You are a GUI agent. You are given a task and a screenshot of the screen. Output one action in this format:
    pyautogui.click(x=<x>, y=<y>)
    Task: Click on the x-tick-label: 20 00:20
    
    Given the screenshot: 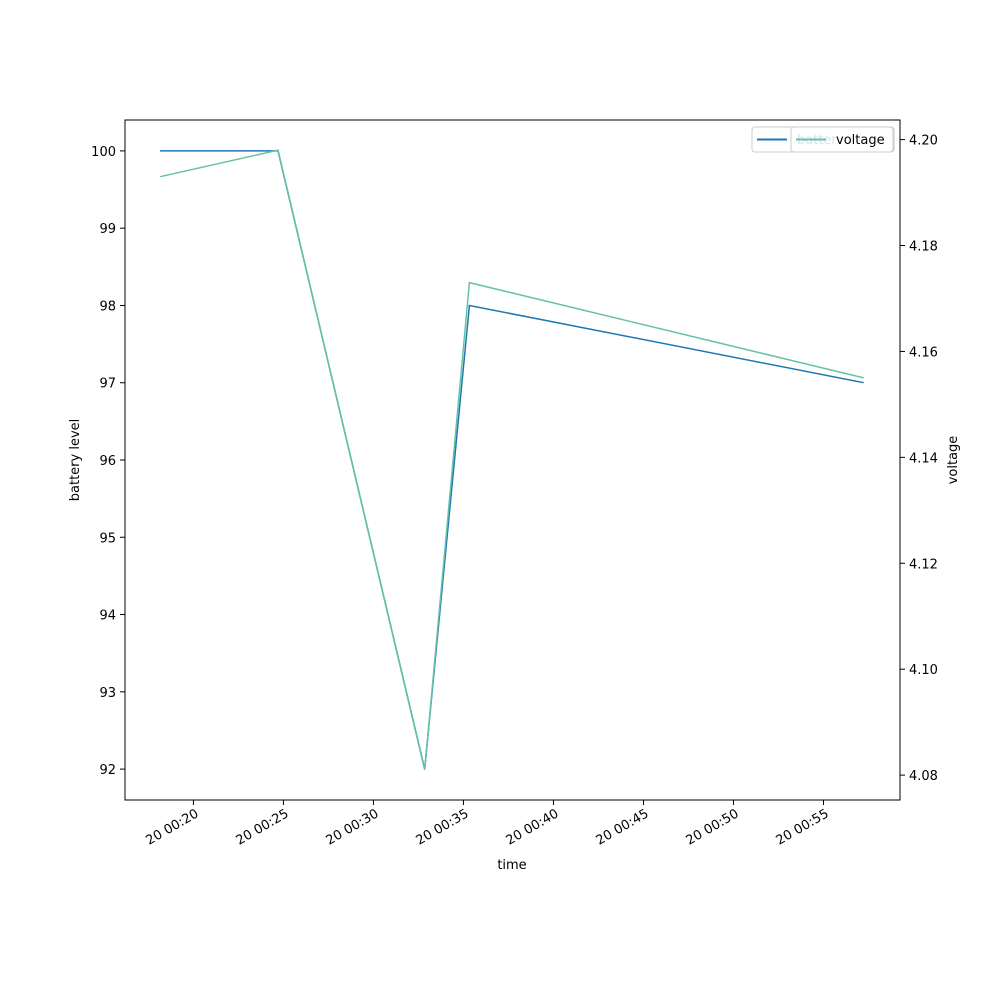 What is the action you would take?
    pyautogui.click(x=173, y=827)
    